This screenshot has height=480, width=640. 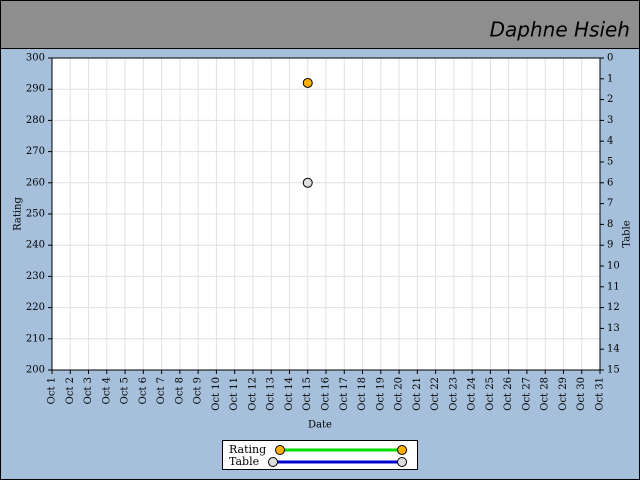 What do you see at coordinates (320, 24) in the screenshot?
I see `header-bar` at bounding box center [320, 24].